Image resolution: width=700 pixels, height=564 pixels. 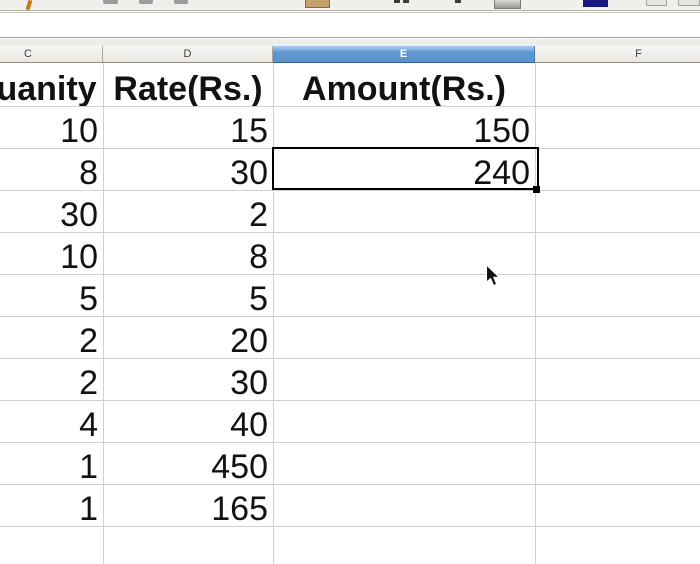 What do you see at coordinates (507, 4) in the screenshot?
I see `borders-button-icon` at bounding box center [507, 4].